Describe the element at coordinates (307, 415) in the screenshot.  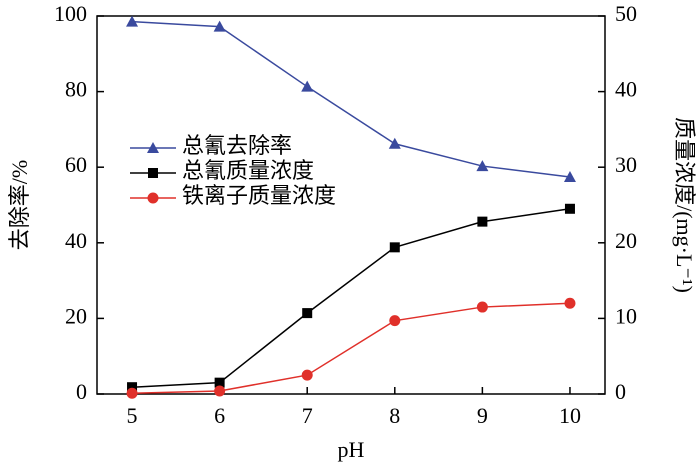
I see `x-tick-label: 7` at that location.